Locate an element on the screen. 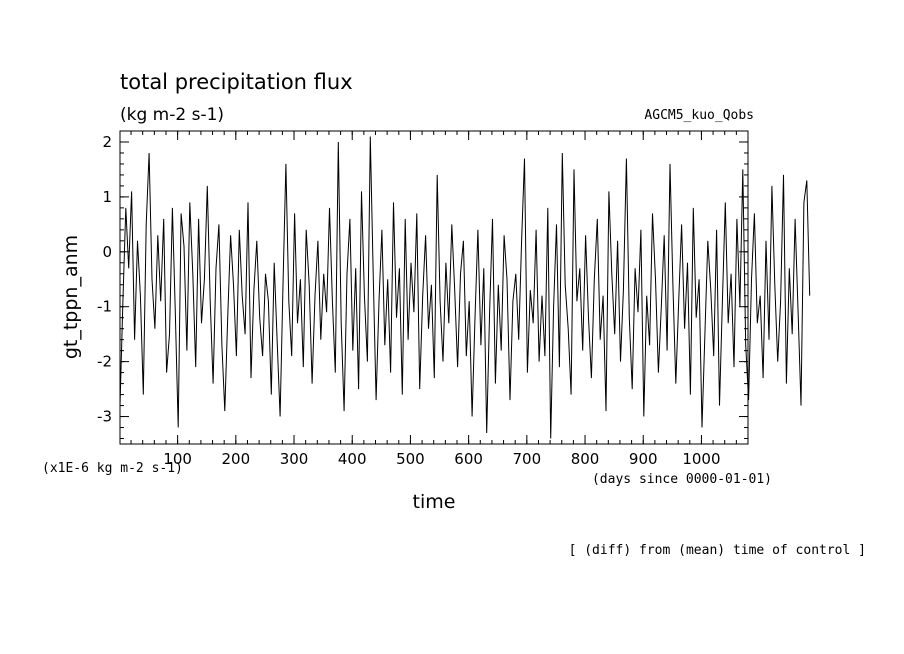 Image resolution: width=904 pixels, height=654 pixels. x-tick-label: 600 is located at coordinates (468, 459).